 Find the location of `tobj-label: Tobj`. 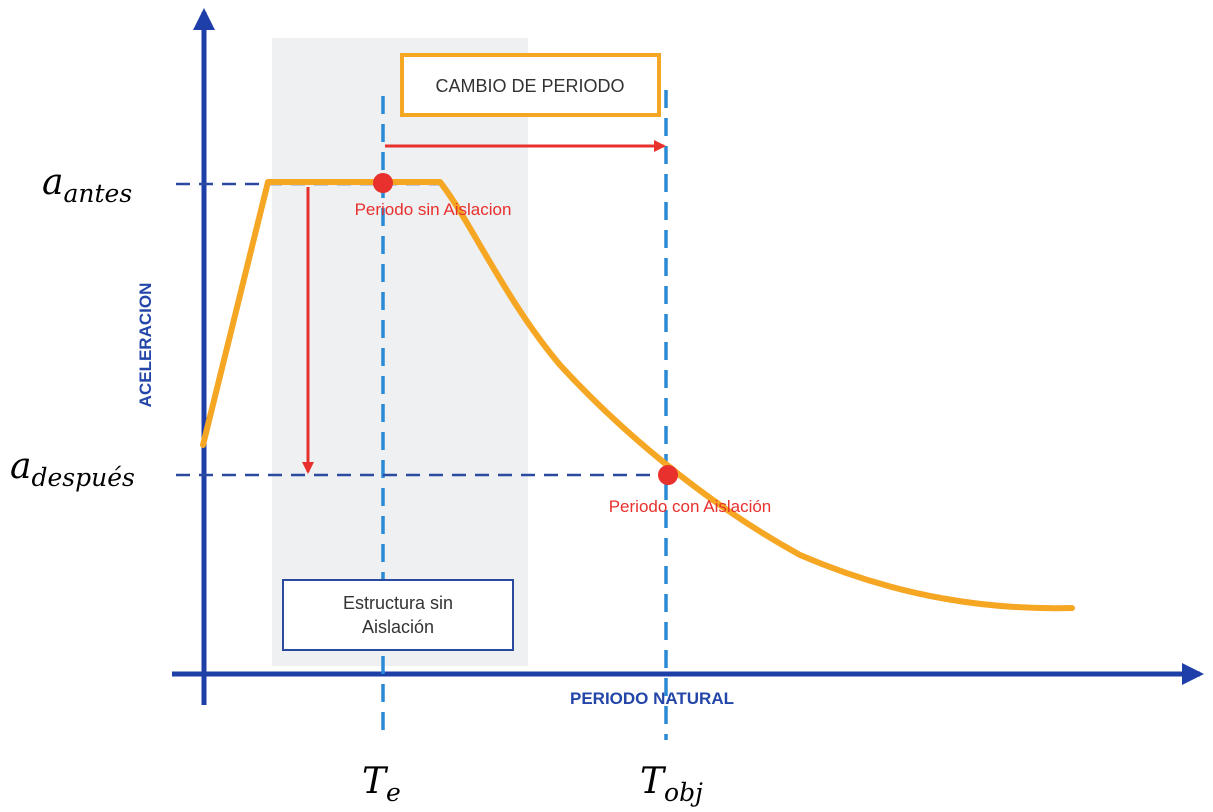

tobj-label: Tobj is located at coordinates (671, 784).